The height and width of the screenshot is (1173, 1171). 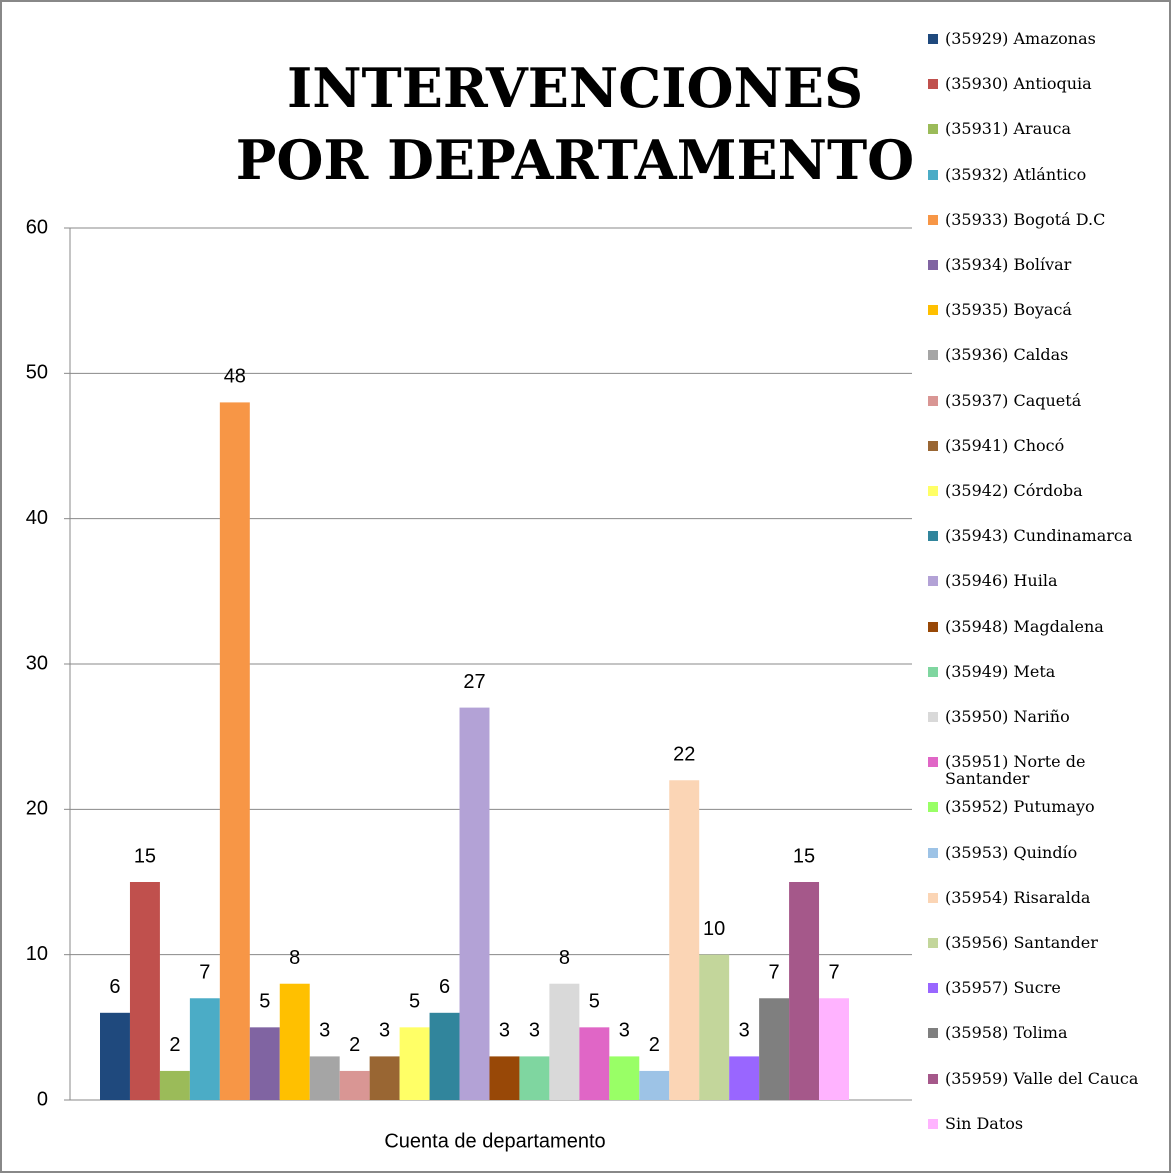 What do you see at coordinates (1008, 264) in the screenshot?
I see `legend-label: (35934) Bolívar` at bounding box center [1008, 264].